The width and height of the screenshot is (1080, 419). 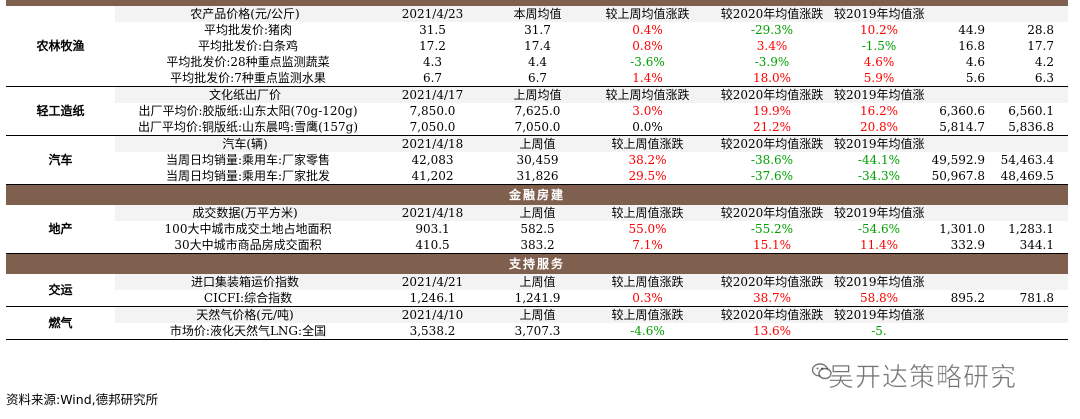 I want to click on value-cell: 17.4, so click(x=537, y=46).